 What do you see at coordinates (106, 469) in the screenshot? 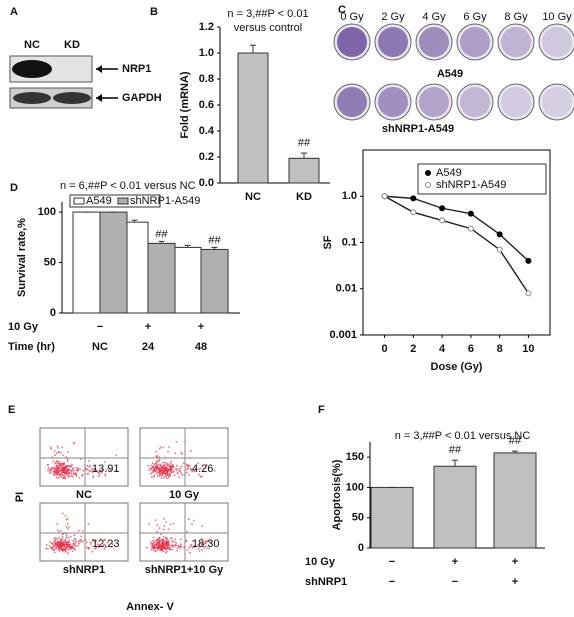
I see `quadrant-value: 13.91` at bounding box center [106, 469].